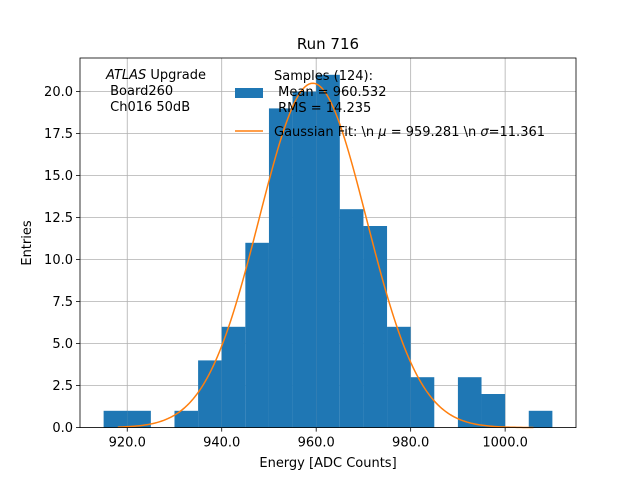  What do you see at coordinates (58, 218) in the screenshot?
I see `y-tick-label: 12.5` at bounding box center [58, 218].